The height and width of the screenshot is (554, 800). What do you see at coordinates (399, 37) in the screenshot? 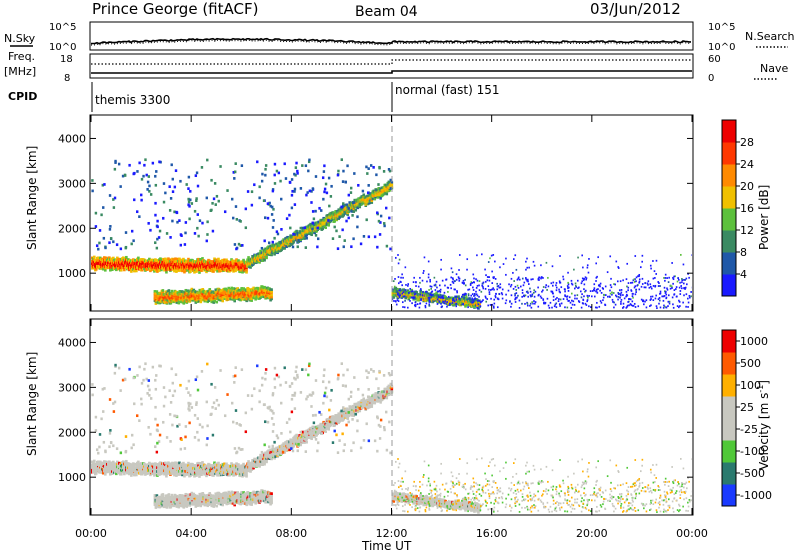
I see `nsky-panel: N.Sky 10^5 10^0 10^5 10^0 N.Search` at bounding box center [399, 37].